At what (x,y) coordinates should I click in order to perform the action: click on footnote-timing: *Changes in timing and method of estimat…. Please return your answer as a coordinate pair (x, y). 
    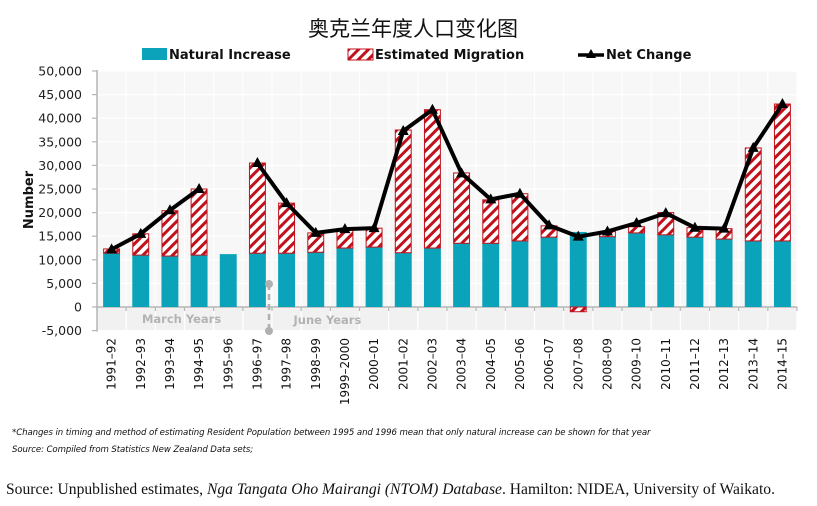
    Looking at the image, I should click on (331, 433).